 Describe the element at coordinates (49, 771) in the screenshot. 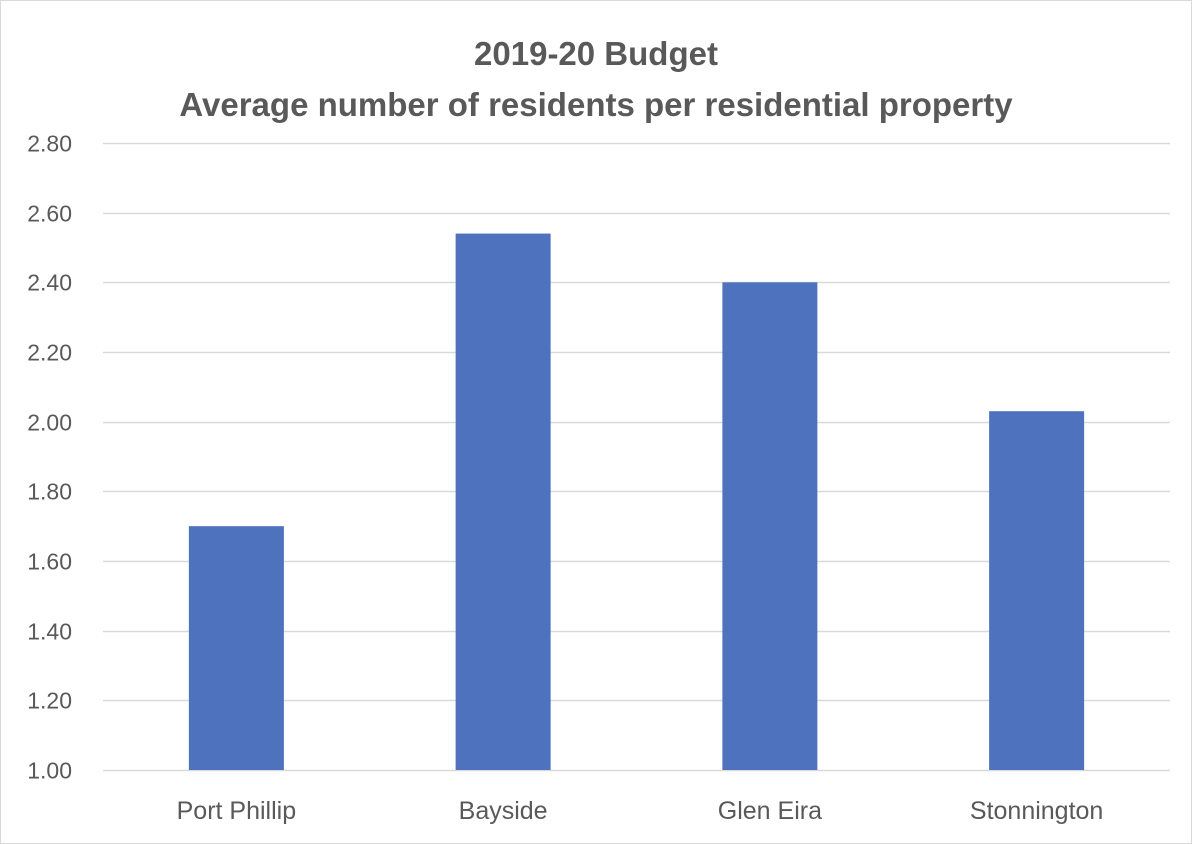

I see `y-tick-label: 1.00` at that location.